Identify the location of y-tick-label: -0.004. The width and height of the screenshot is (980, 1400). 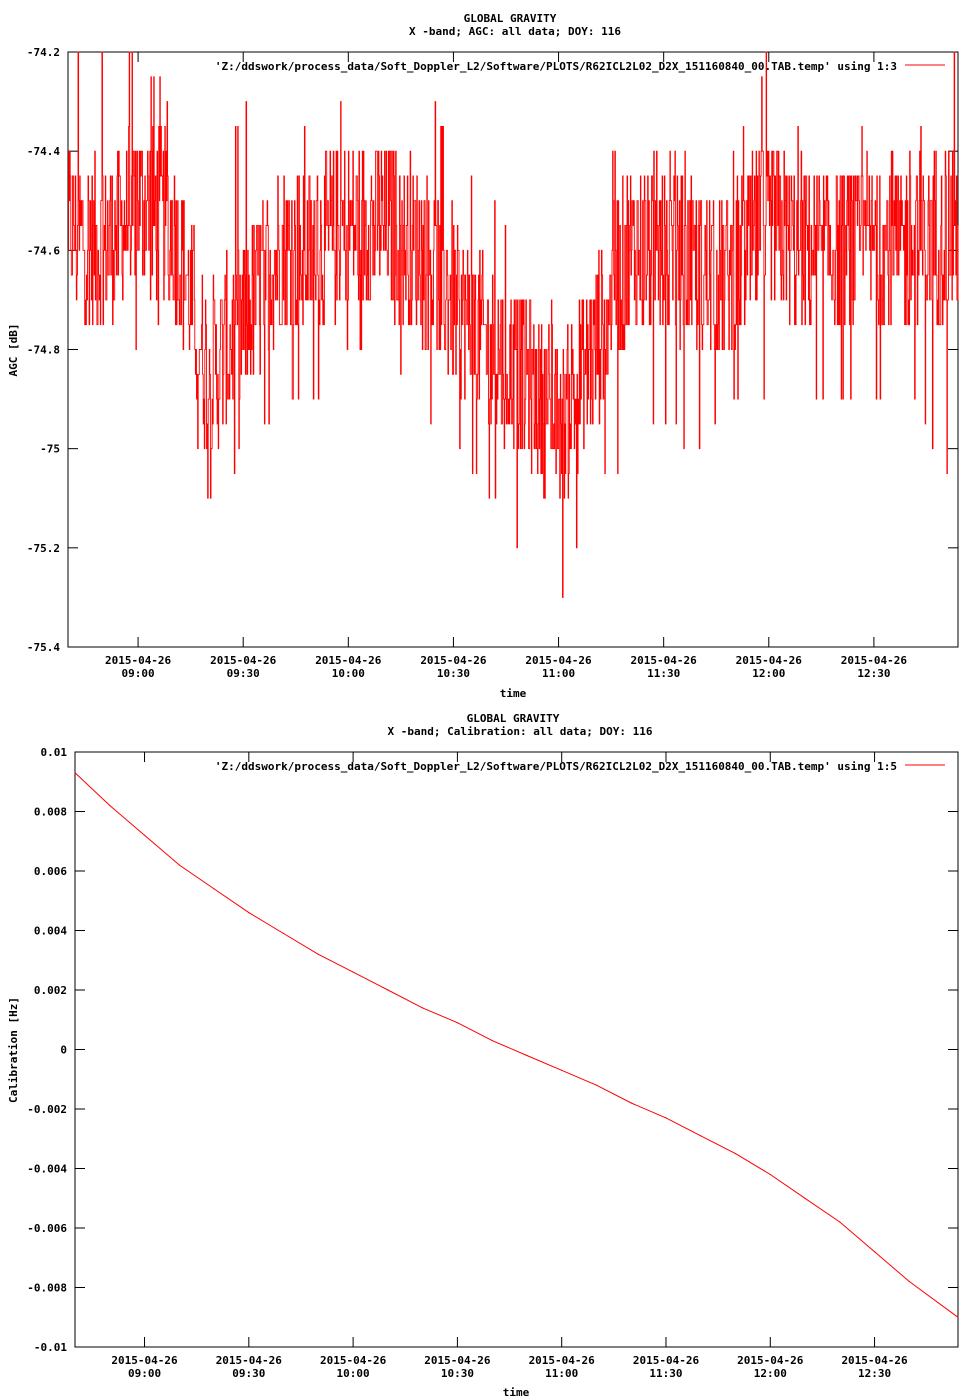
(47, 1169).